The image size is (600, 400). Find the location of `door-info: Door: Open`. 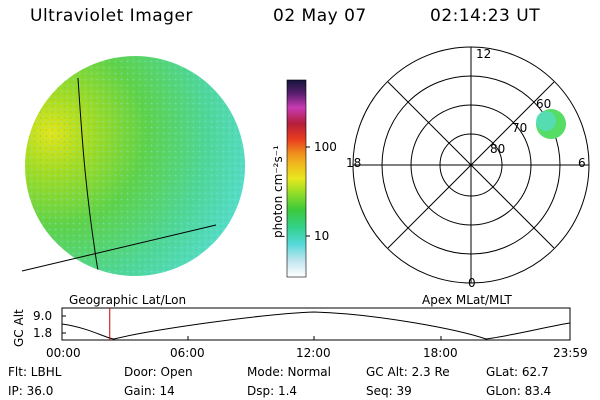

door-info: Door: Open is located at coordinates (158, 372).